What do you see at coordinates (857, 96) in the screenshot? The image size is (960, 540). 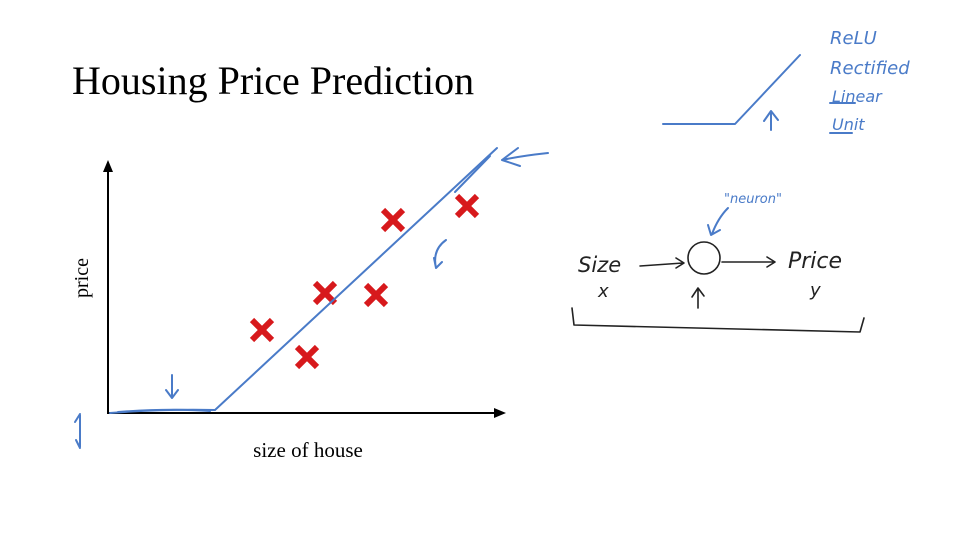 I see `relu-line: Linear` at bounding box center [857, 96].